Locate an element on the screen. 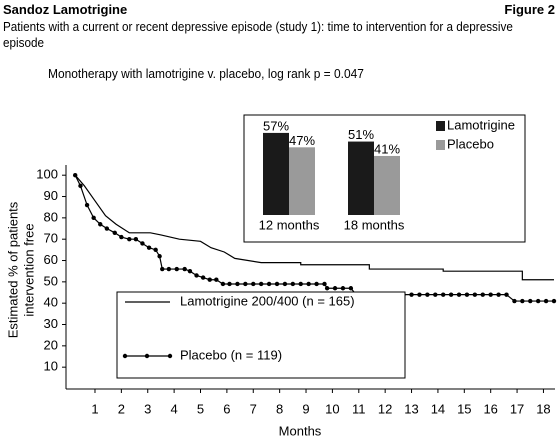 The width and height of the screenshot is (559, 441). x-tick-label: 12 months is located at coordinates (289, 224).